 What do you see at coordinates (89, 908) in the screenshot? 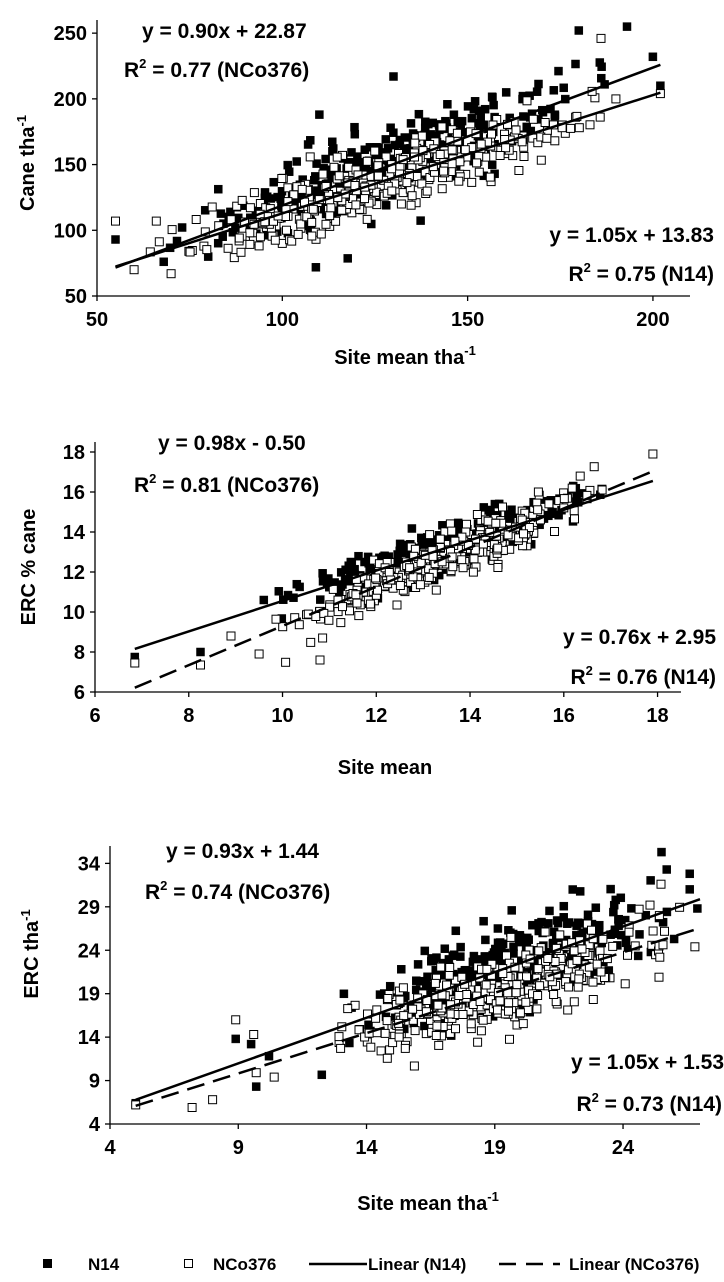
I see `y-tick-label: 29` at bounding box center [89, 908].